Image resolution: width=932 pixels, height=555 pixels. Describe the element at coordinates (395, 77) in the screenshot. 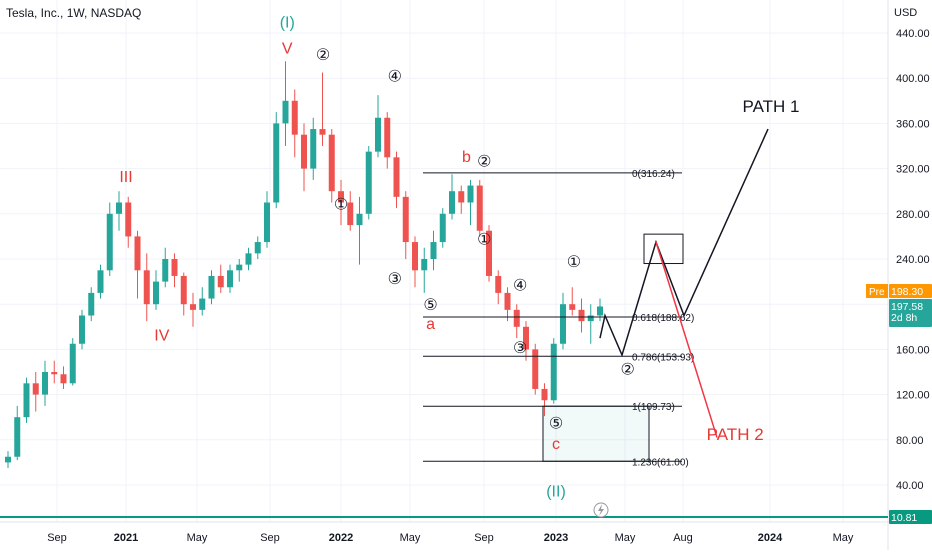

I see `wave-label: ④` at that location.